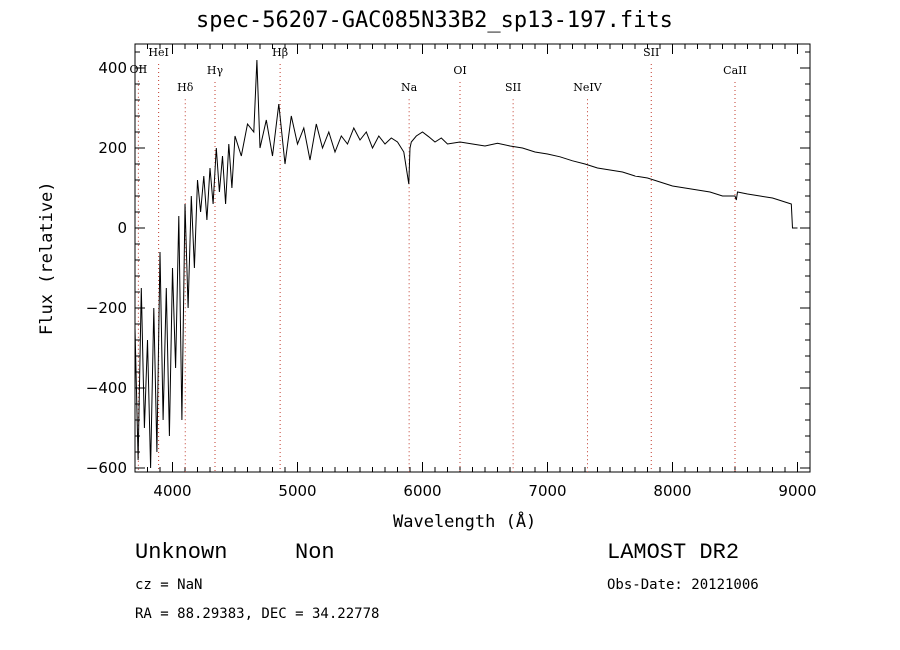  What do you see at coordinates (106, 468) in the screenshot?
I see `y-tick-label: −600` at bounding box center [106, 468].